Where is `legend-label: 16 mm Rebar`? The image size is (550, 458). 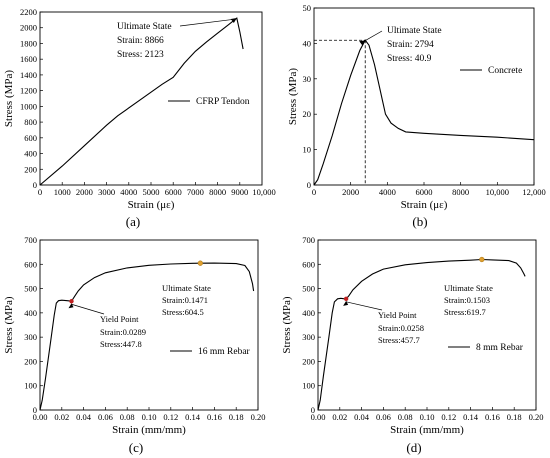 legend-label: 16 mm Rebar is located at coordinates (224, 352).